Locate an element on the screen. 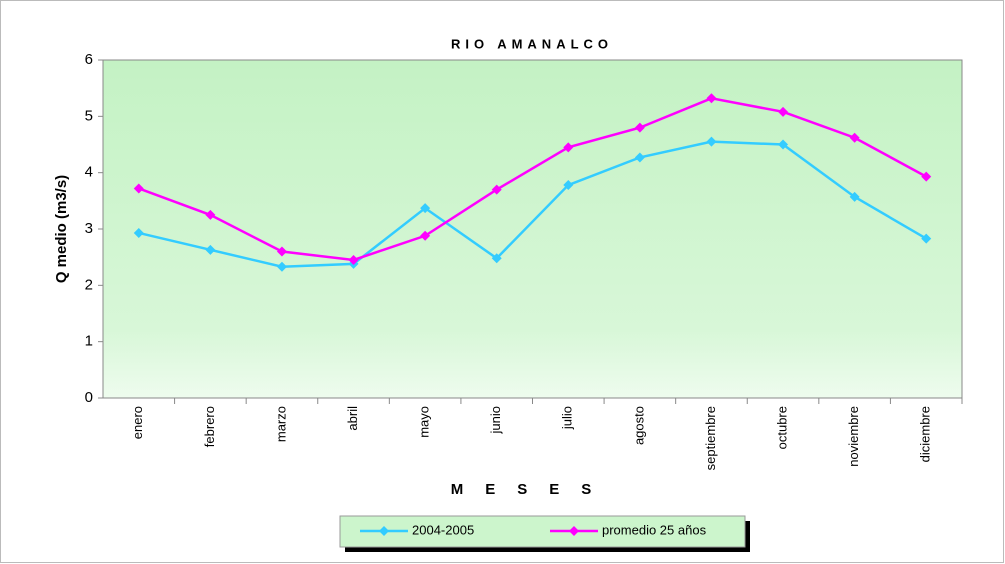 The height and width of the screenshot is (564, 1005). x-tick-label: noviembre is located at coordinates (853, 436).